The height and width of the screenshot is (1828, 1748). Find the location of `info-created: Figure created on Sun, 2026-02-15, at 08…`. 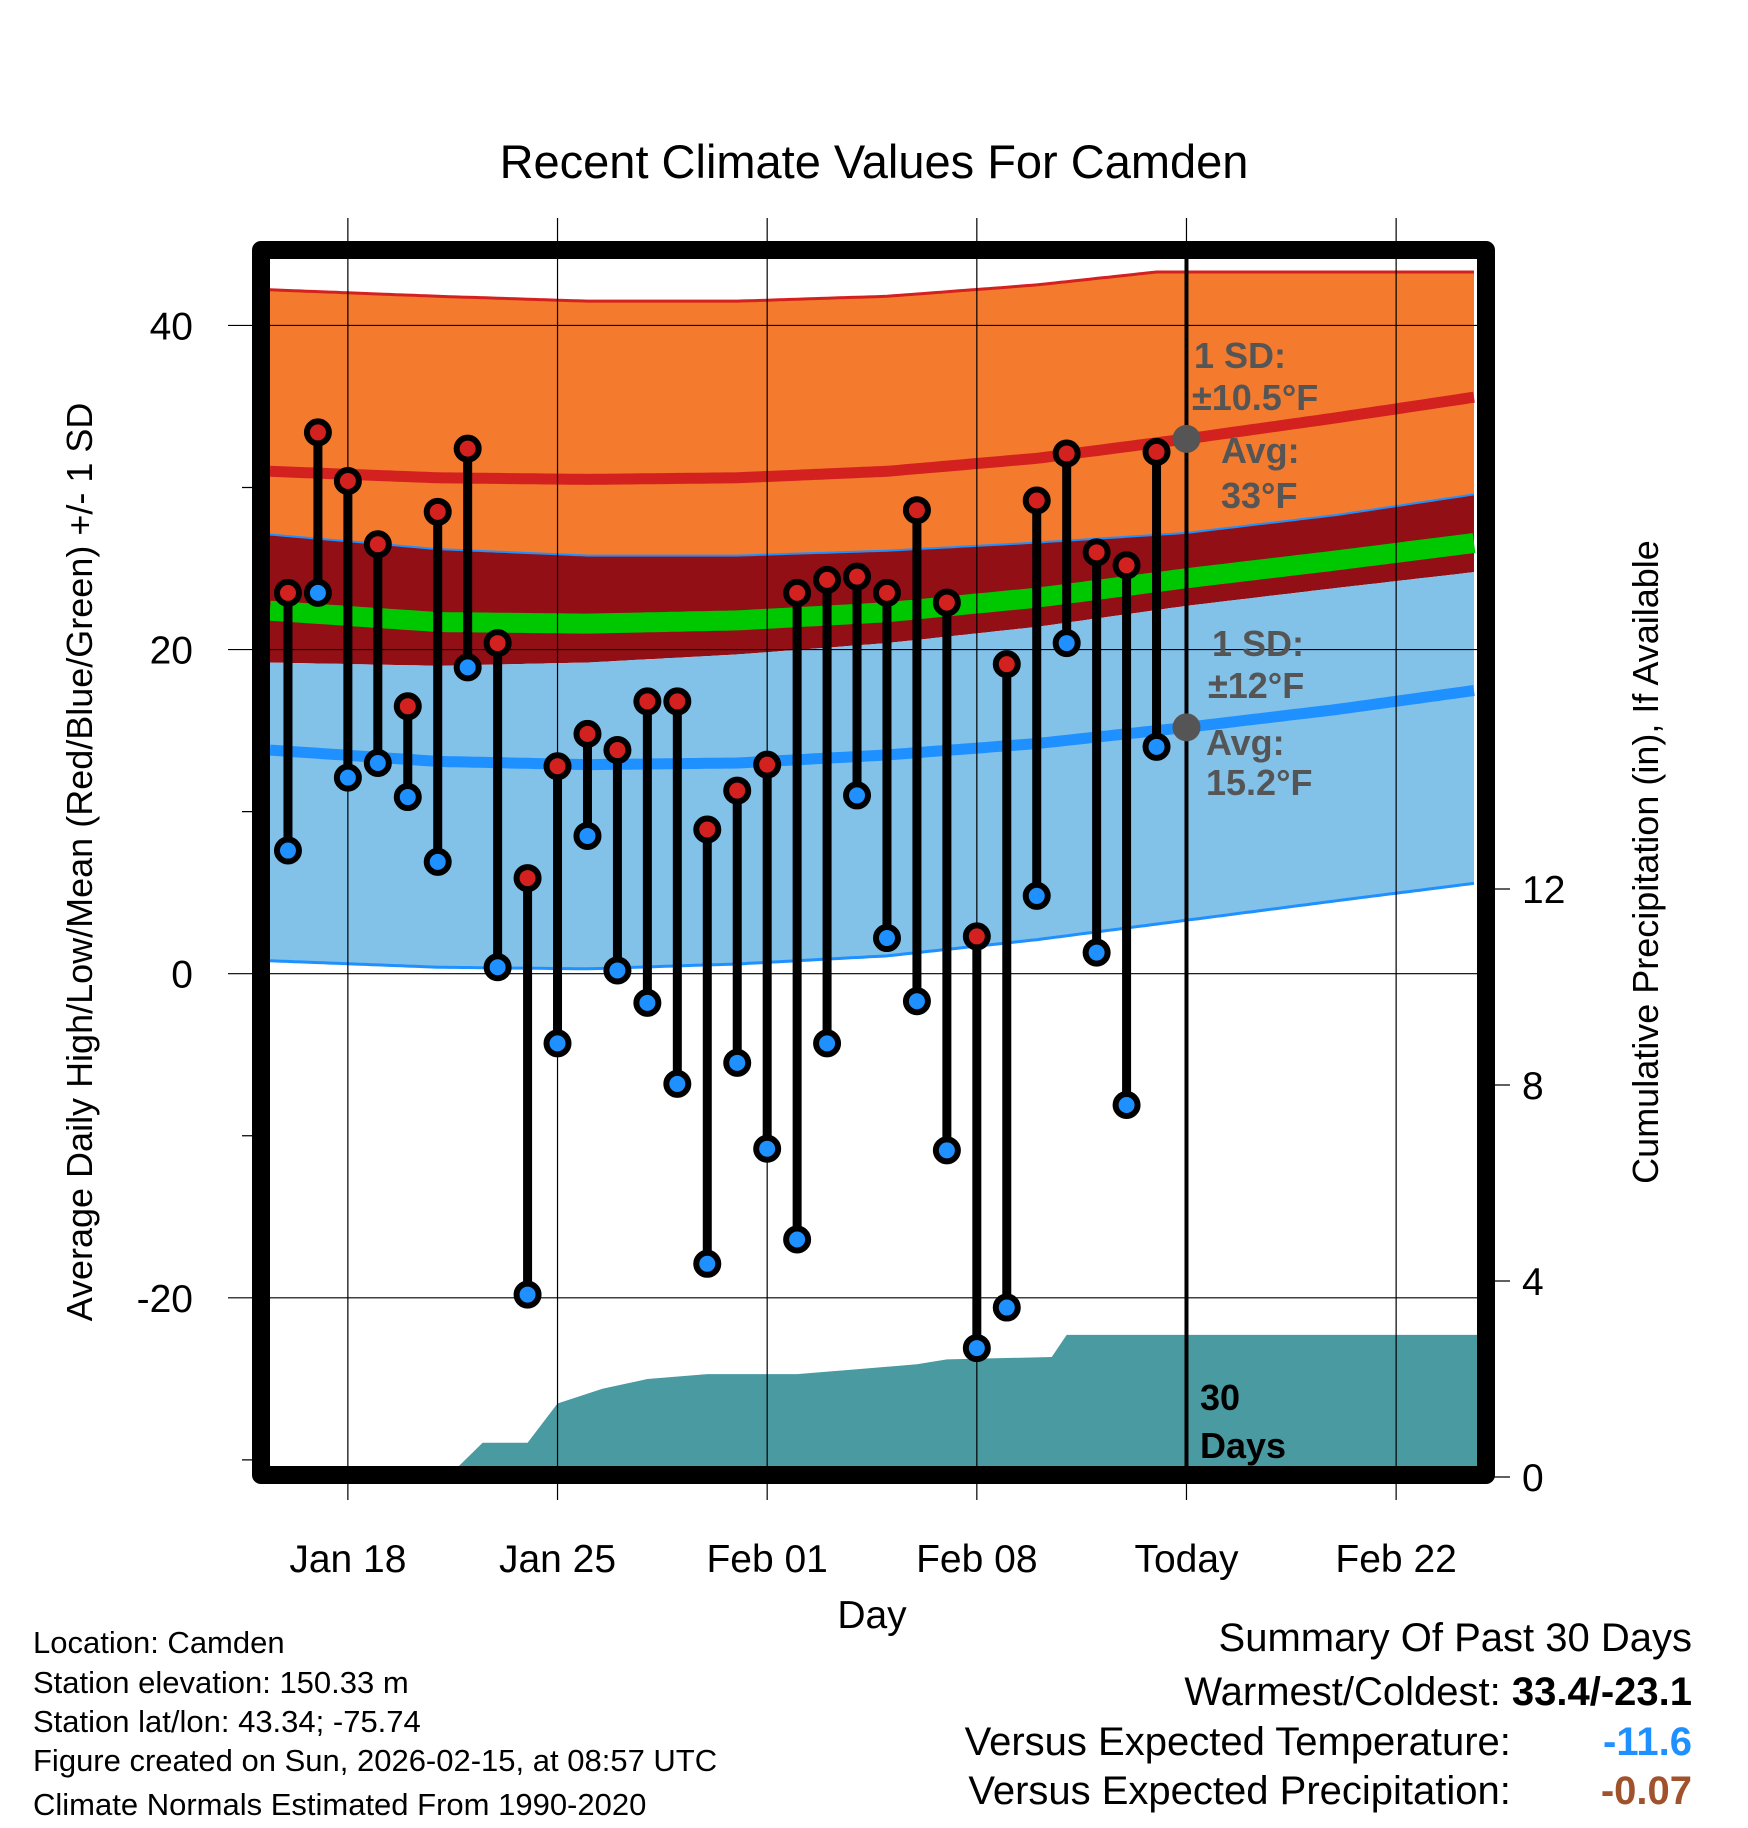

info-created: Figure created on Sun, 2026-02-15, at 08… is located at coordinates (375, 1760).